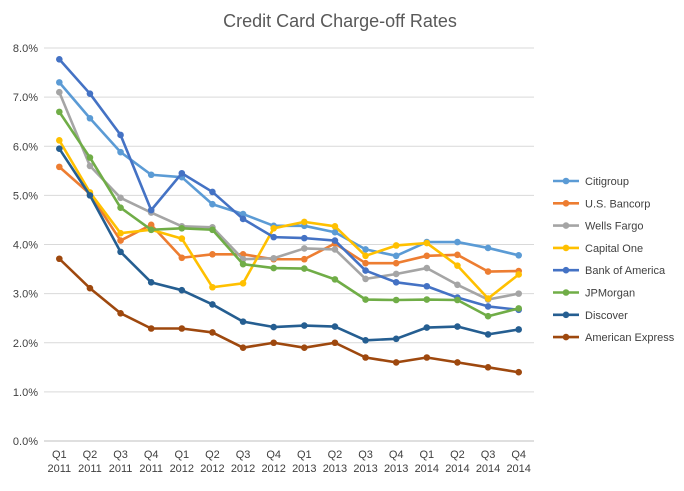 The image size is (684, 491). I want to click on x-tick-label: Q3 2014, so click(488, 462).